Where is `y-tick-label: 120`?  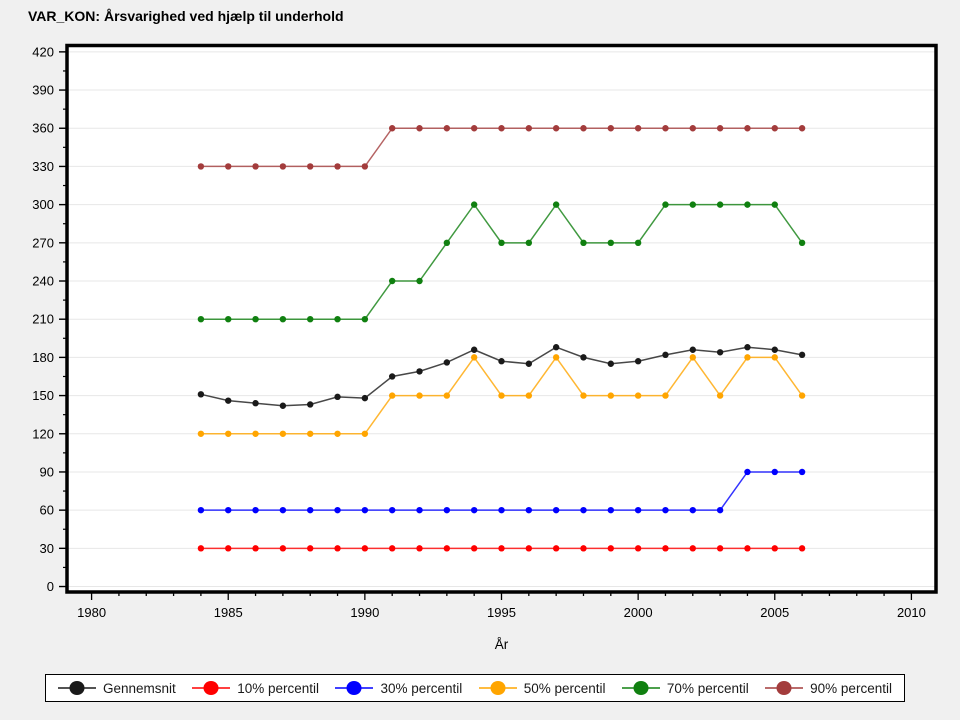
y-tick-label: 120 is located at coordinates (43, 433).